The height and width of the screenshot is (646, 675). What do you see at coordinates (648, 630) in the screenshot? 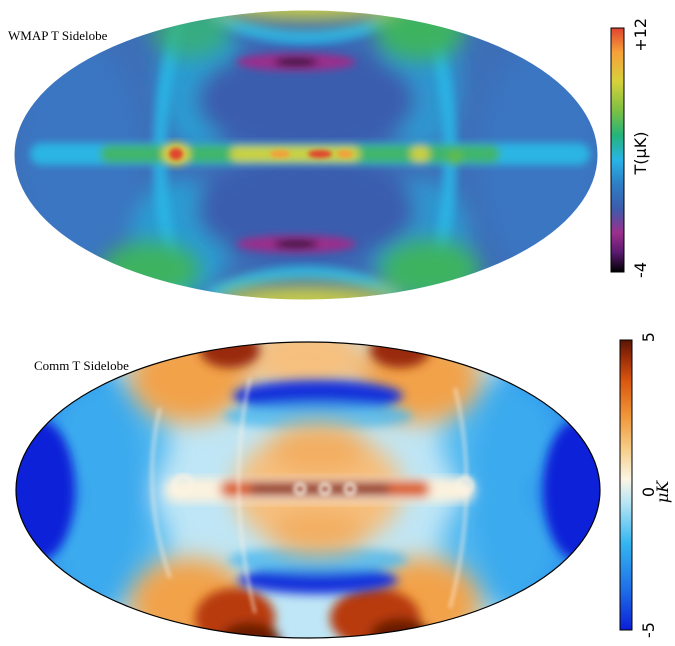
I see `comm-colorbar-min-label: -5` at bounding box center [648, 630].